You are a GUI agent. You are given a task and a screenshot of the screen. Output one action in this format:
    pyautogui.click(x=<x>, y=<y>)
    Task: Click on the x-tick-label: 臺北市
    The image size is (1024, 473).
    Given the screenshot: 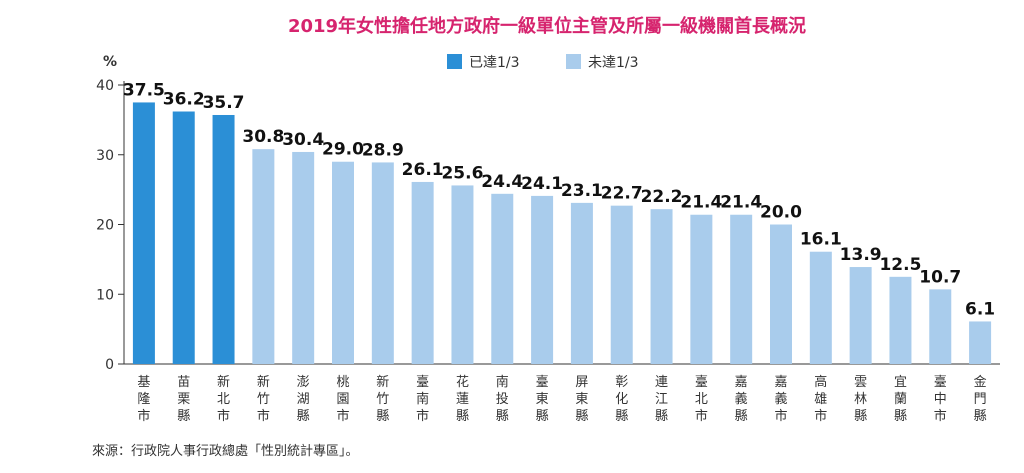 What is the action you would take?
    pyautogui.click(x=701, y=399)
    